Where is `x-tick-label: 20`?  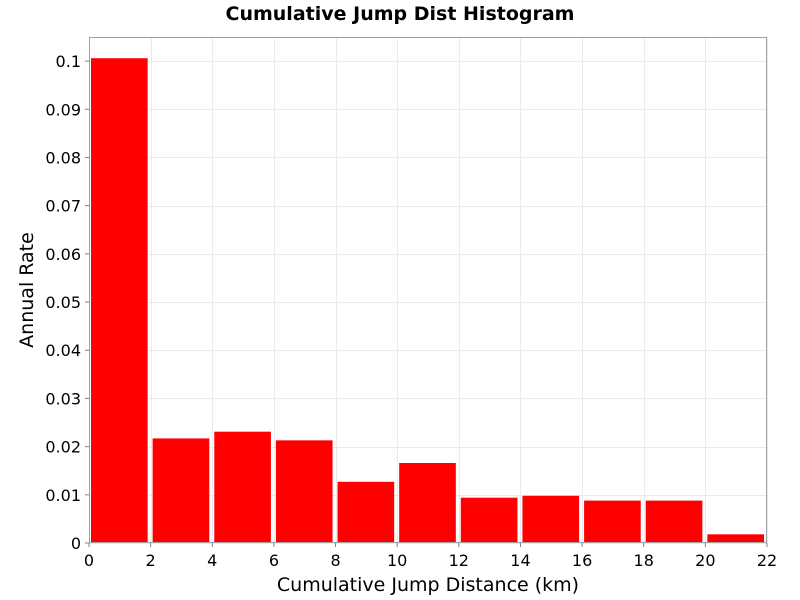 x-tick-label: 20 is located at coordinates (705, 560).